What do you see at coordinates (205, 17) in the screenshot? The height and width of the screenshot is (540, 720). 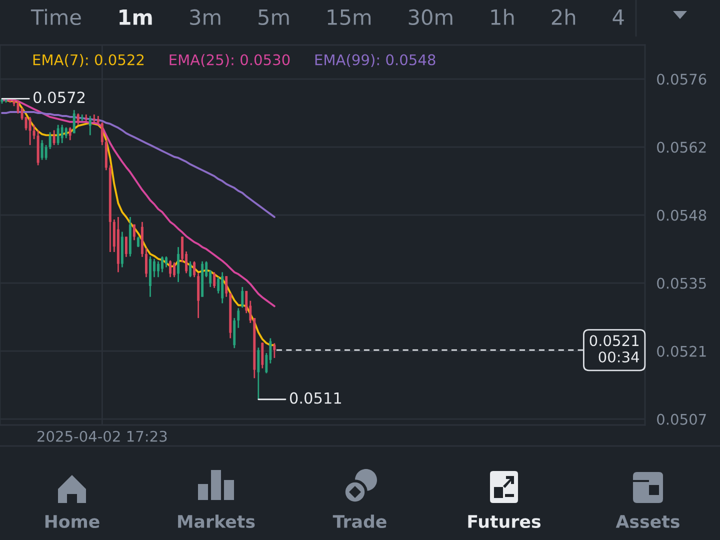 I see `text: 3m` at bounding box center [205, 17].